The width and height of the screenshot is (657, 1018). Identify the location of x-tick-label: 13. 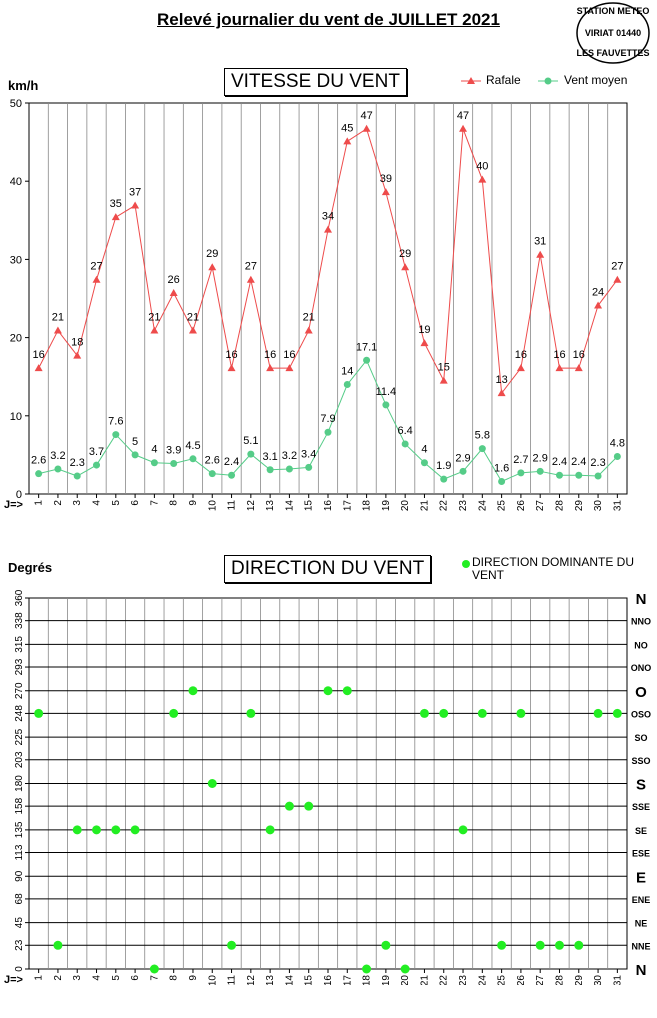
(270, 506).